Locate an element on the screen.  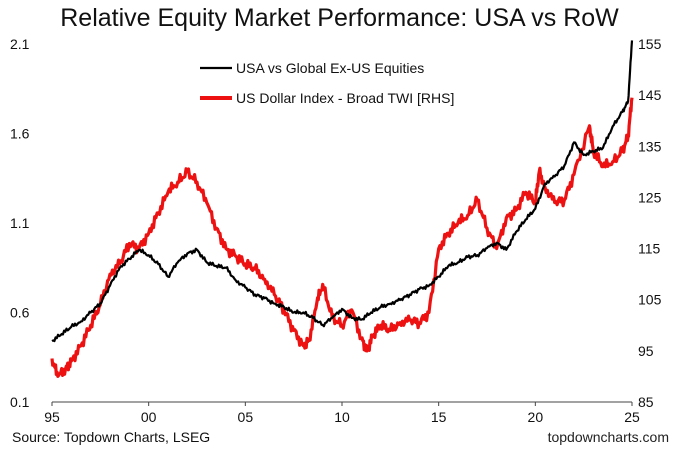
y-right-tick-label: 95 is located at coordinates (646, 351).